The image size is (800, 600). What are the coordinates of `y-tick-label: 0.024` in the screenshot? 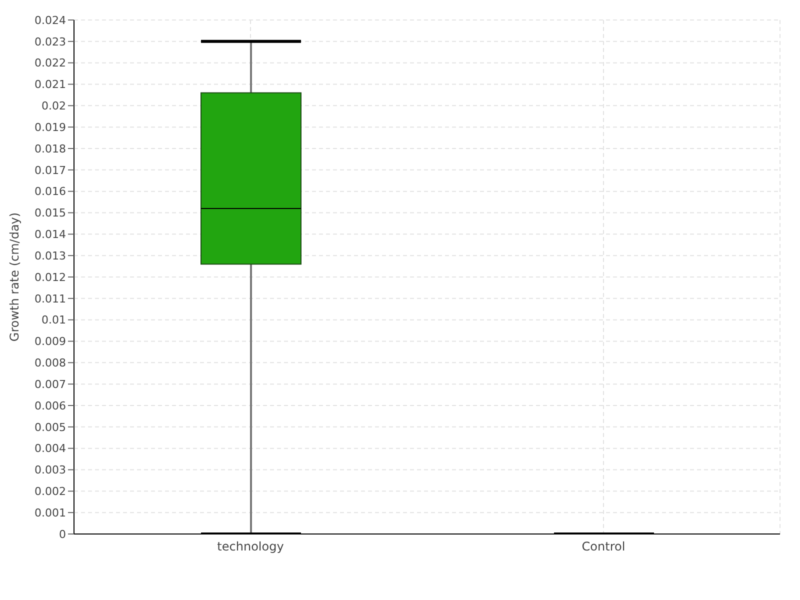 It's located at (50, 20).